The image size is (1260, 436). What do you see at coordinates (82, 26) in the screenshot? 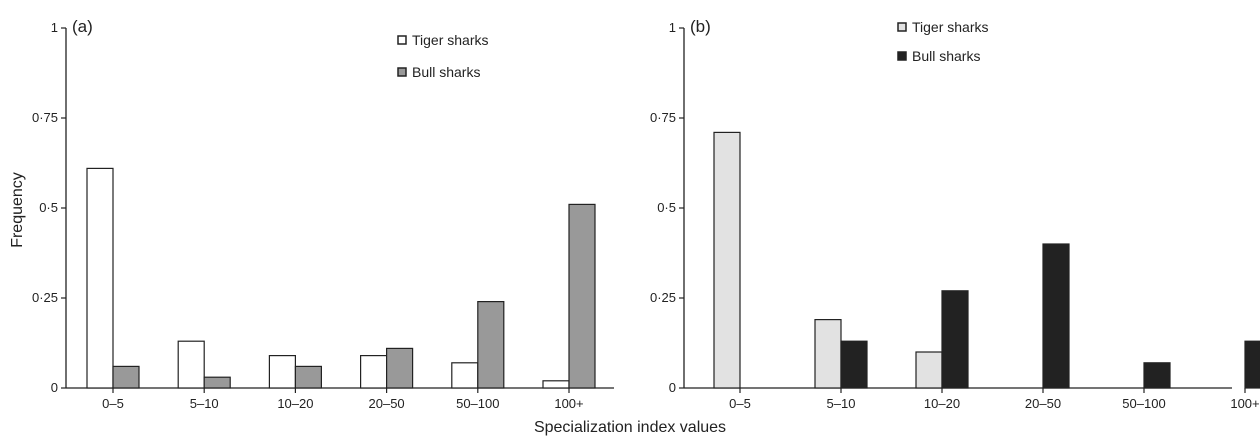
I see `panel-label: (a)` at bounding box center [82, 26].